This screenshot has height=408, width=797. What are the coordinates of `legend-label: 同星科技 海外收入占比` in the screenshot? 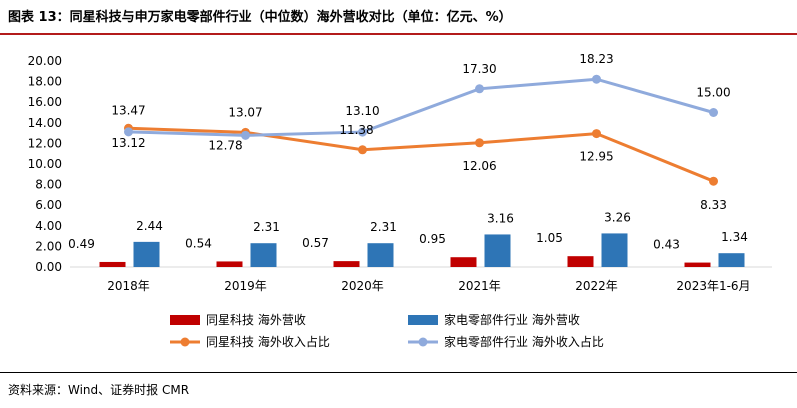 It's located at (268, 341).